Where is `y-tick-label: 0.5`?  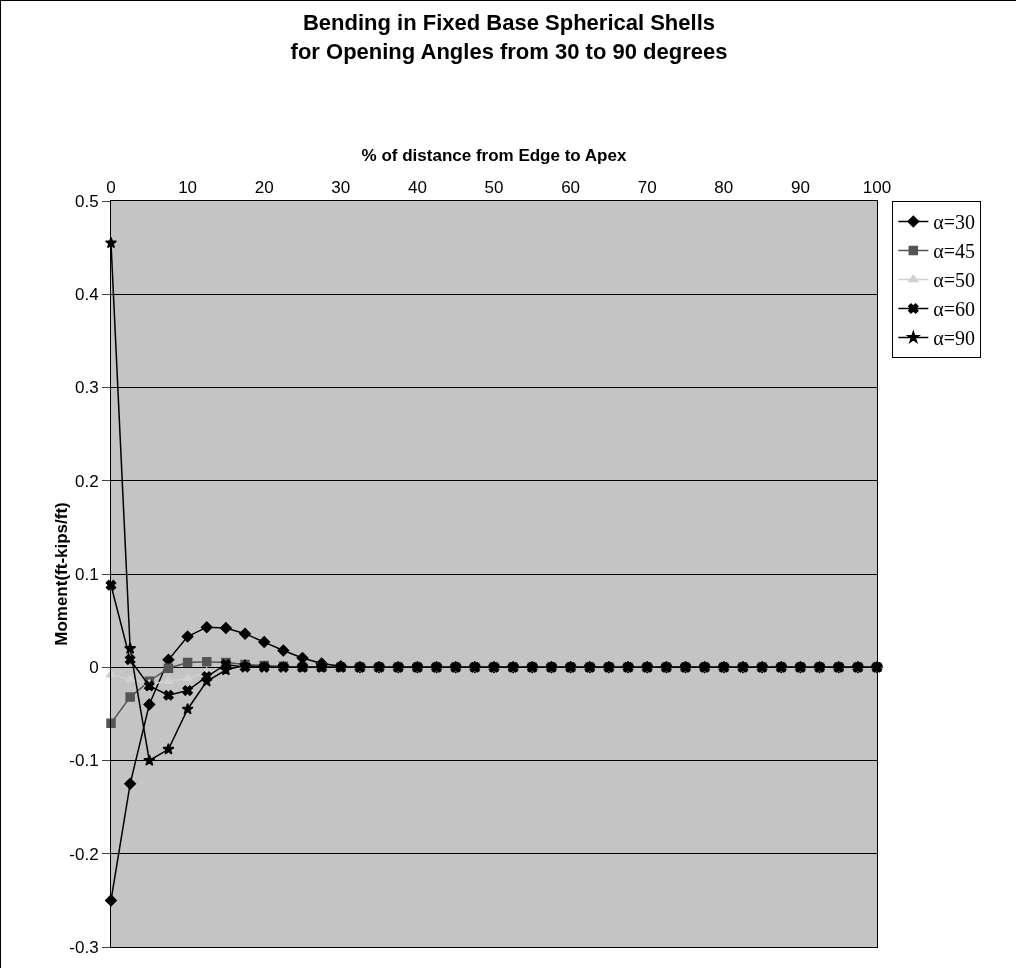 y-tick-label: 0.5 is located at coordinates (86, 201).